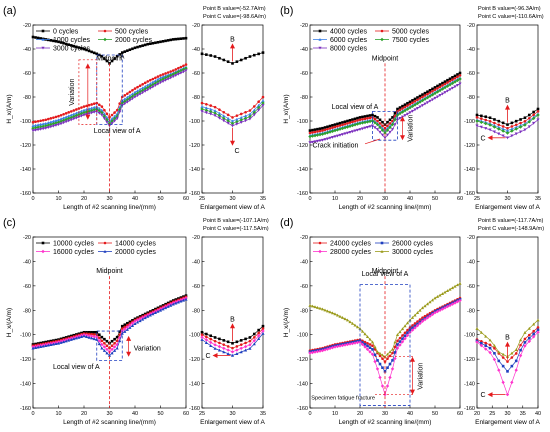 Image resolution: width=550 pixels, height=432 pixels. What do you see at coordinates (27, 26) in the screenshot?
I see `main-ytick-label: -20` at bounding box center [27, 26].